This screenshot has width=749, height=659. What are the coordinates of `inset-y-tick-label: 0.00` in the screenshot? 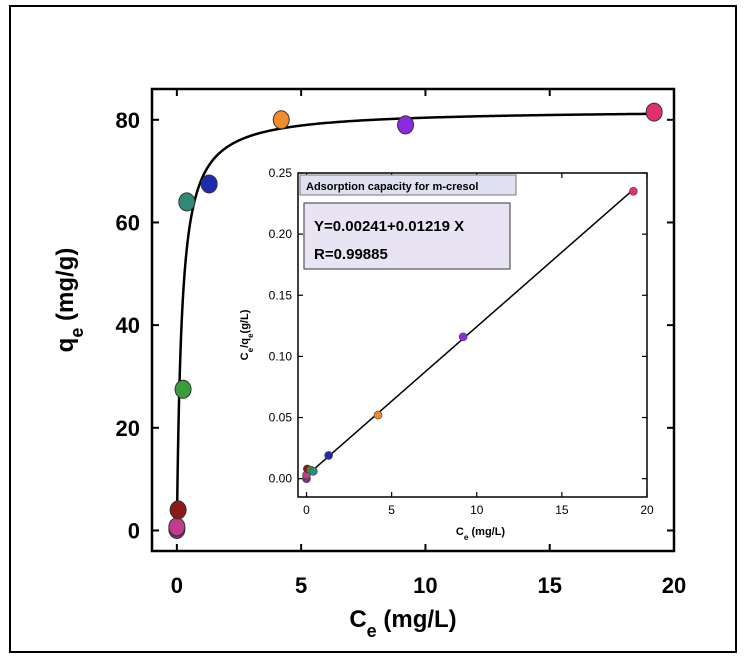 It's located at (281, 479).